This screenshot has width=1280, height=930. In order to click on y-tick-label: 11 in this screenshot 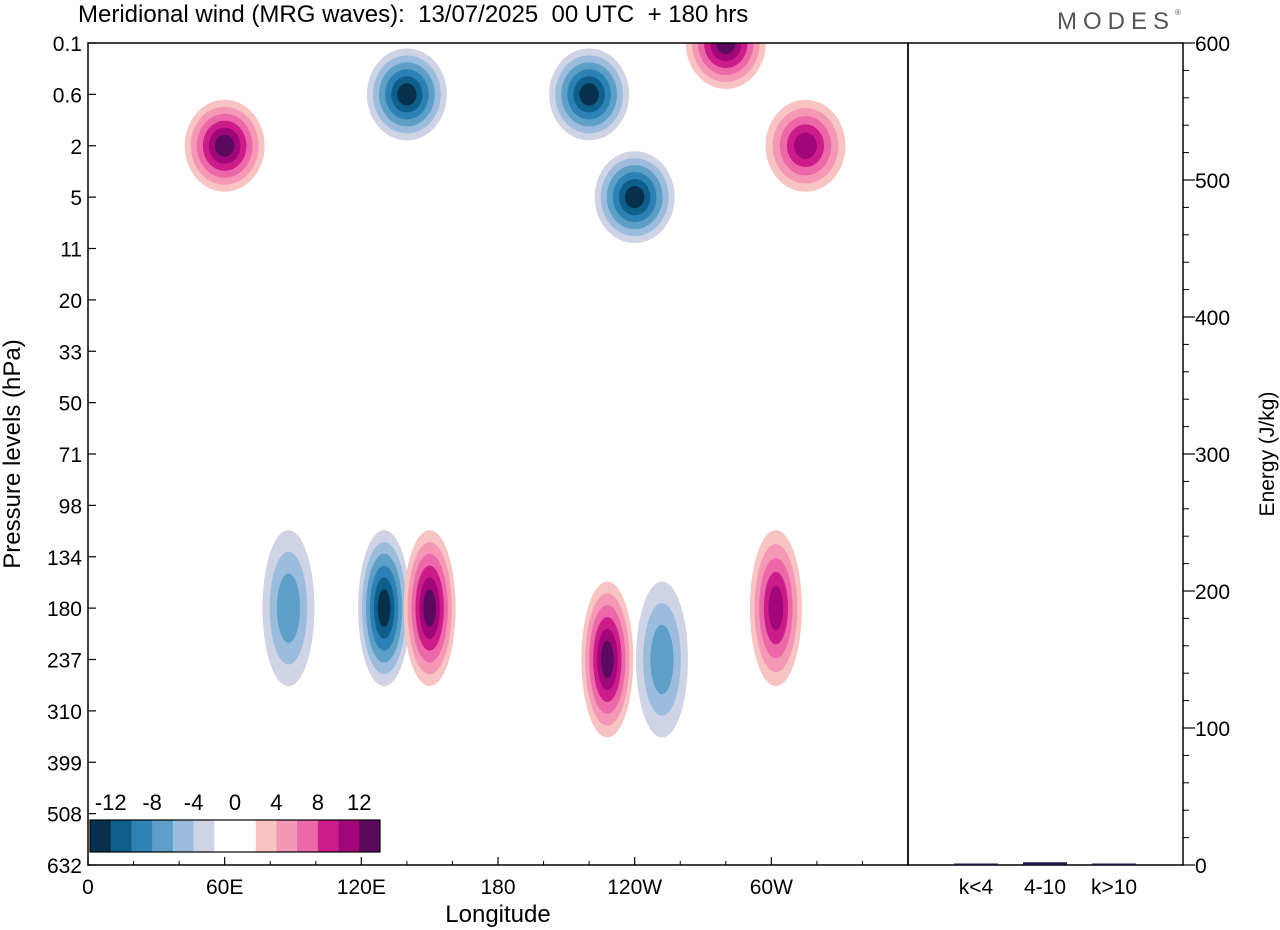, I will do `click(71, 250)`.